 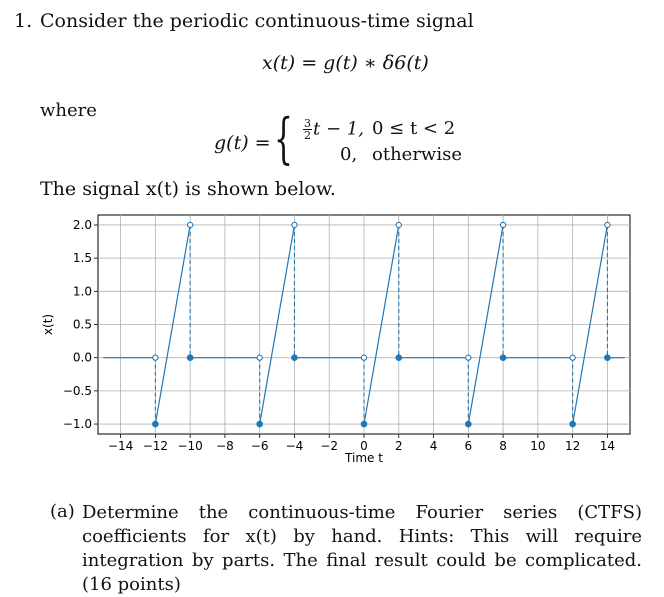 What do you see at coordinates (260, 446) in the screenshot?
I see `x-tick-label: −6` at bounding box center [260, 446].